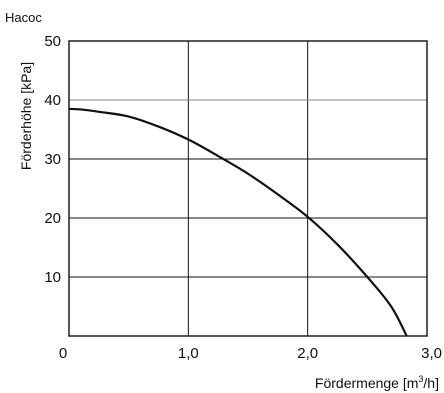  What do you see at coordinates (307, 353) in the screenshot?
I see `x-tick-label: 2,0` at bounding box center [307, 353].